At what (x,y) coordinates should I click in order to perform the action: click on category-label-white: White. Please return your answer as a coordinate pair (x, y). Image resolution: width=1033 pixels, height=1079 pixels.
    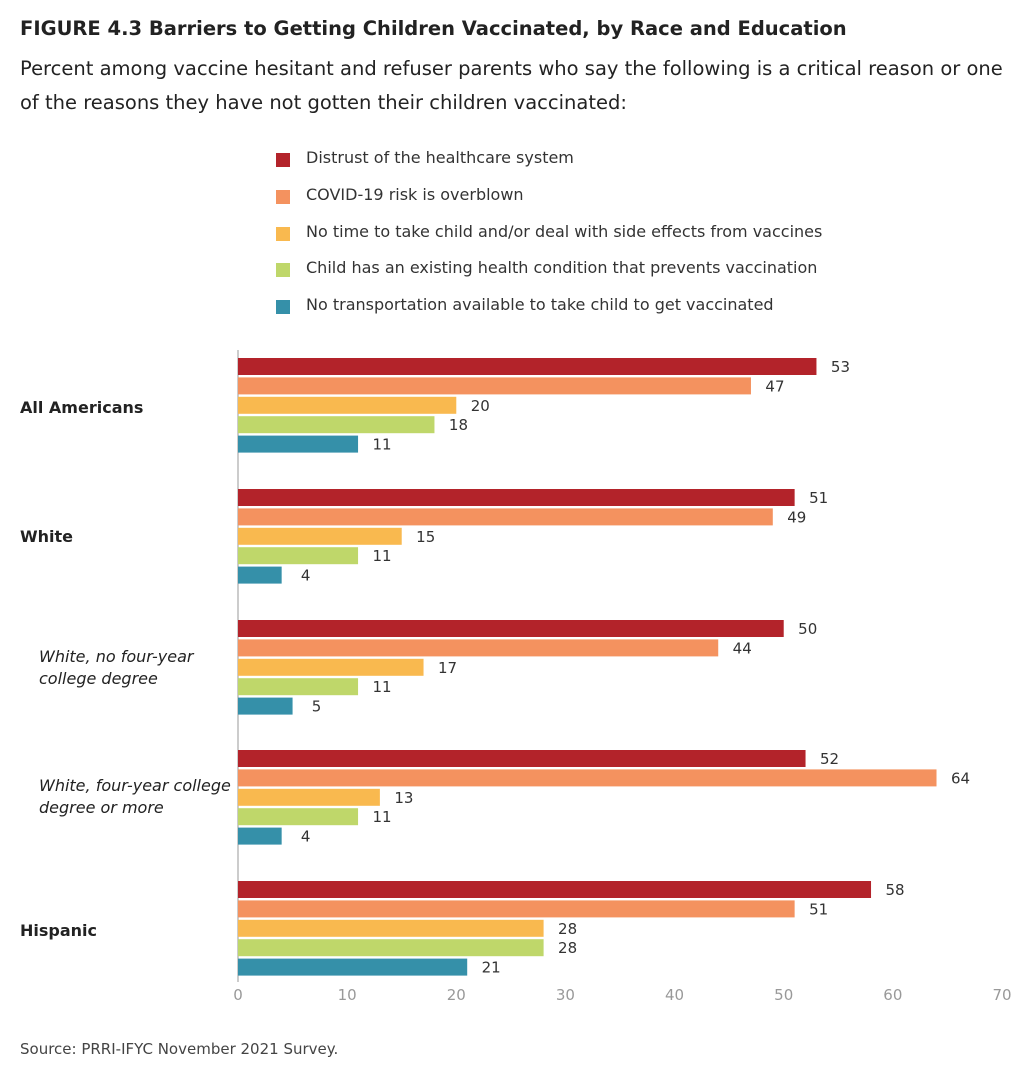
    Looking at the image, I should click on (46, 537).